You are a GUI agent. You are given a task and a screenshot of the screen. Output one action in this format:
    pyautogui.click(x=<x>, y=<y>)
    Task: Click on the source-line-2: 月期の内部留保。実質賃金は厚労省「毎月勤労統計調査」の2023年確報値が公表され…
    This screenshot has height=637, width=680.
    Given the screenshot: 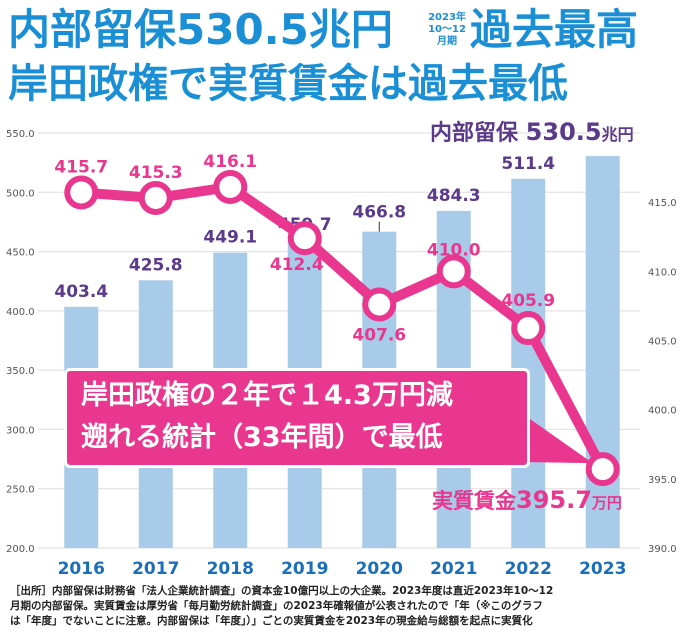 What is the action you would take?
    pyautogui.click(x=276, y=606)
    